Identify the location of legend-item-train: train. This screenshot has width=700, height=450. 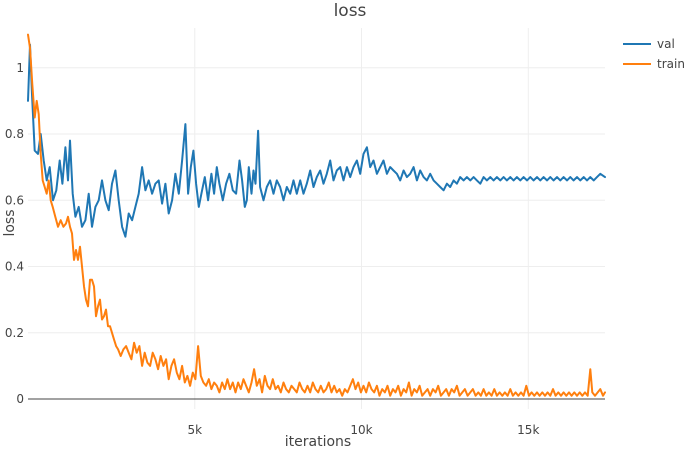
(654, 64).